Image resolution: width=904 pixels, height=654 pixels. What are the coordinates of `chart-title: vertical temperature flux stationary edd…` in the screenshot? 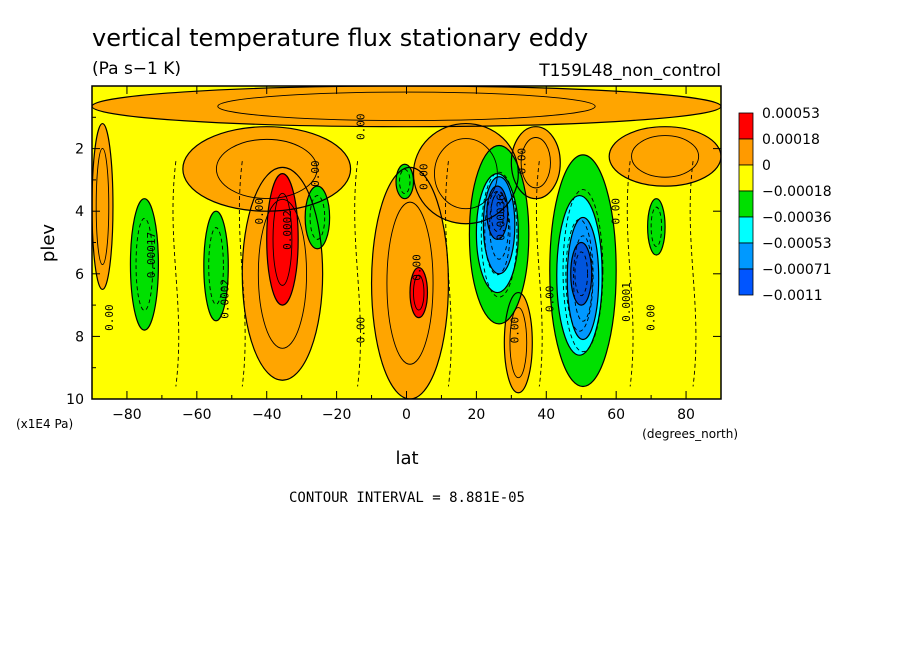 It's located at (340, 38).